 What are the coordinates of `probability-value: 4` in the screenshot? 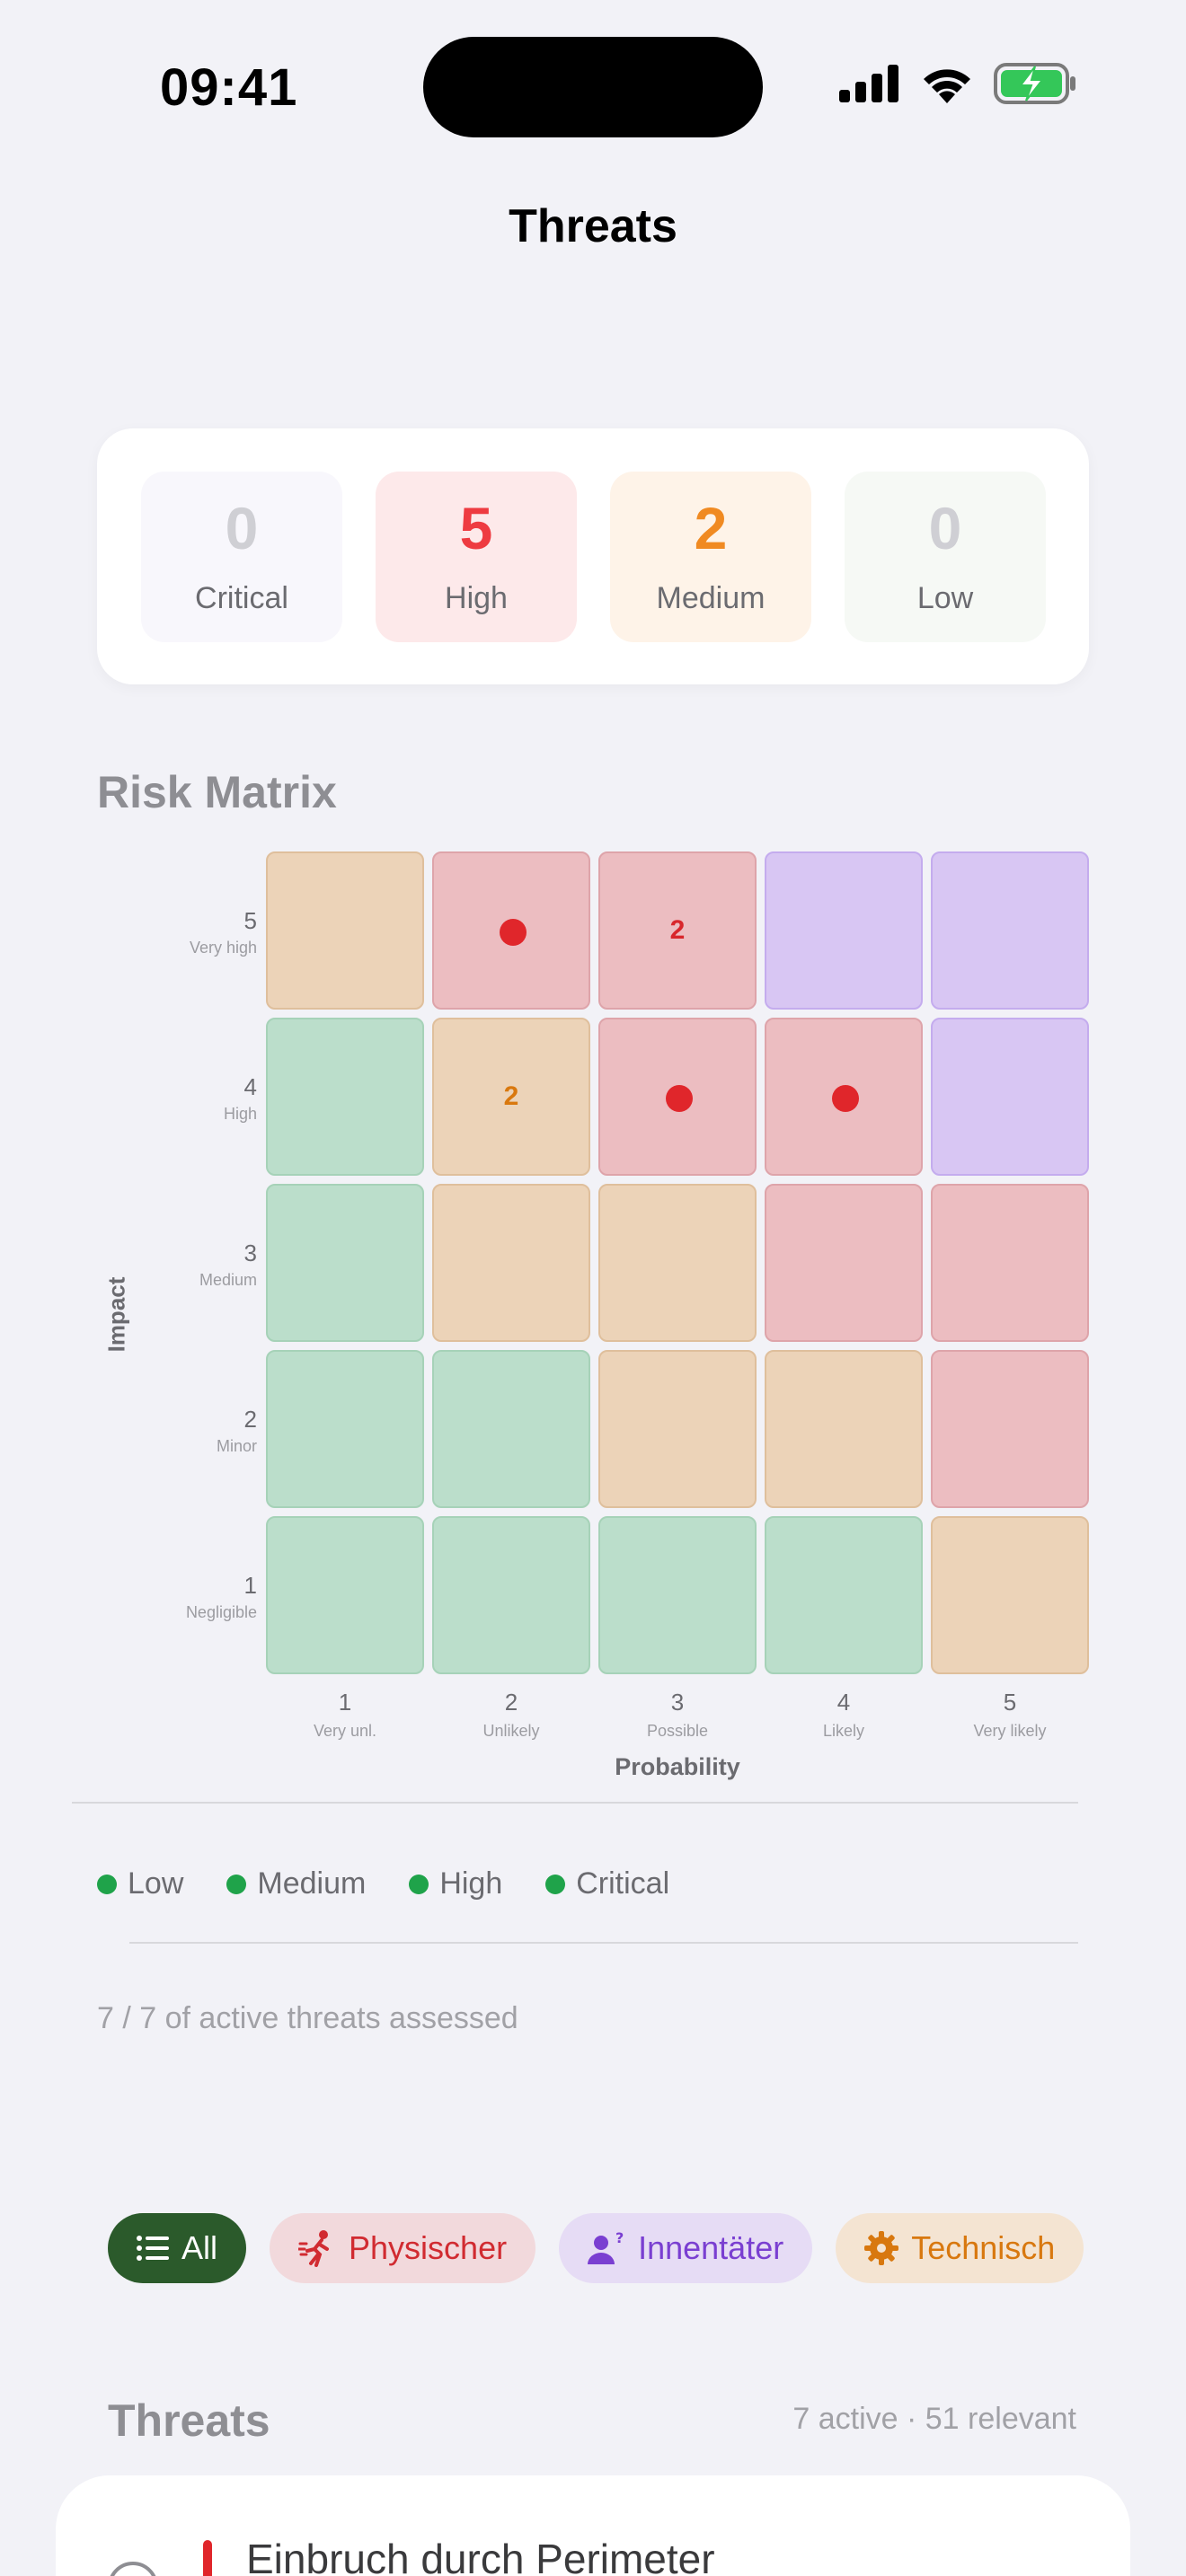 It's located at (843, 1702).